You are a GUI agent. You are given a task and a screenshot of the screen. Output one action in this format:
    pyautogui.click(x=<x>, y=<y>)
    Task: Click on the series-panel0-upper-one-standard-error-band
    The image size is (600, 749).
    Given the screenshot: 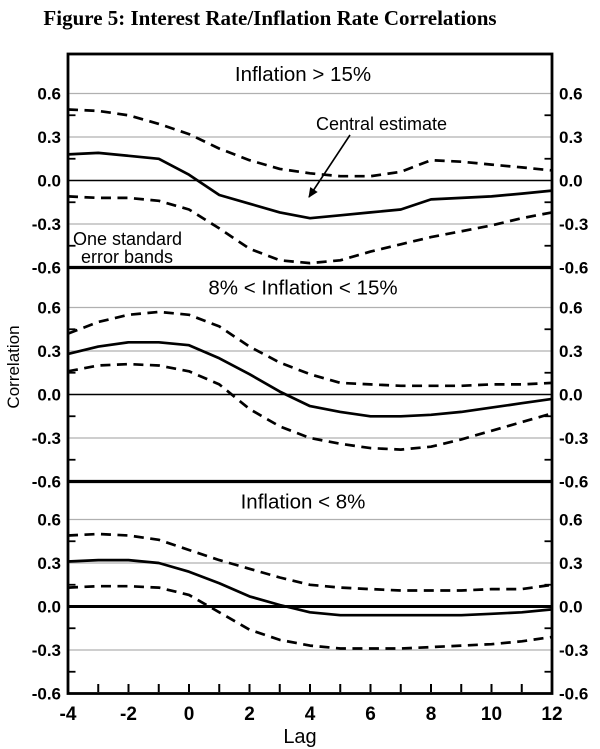 What is the action you would take?
    pyautogui.click(x=310, y=143)
    